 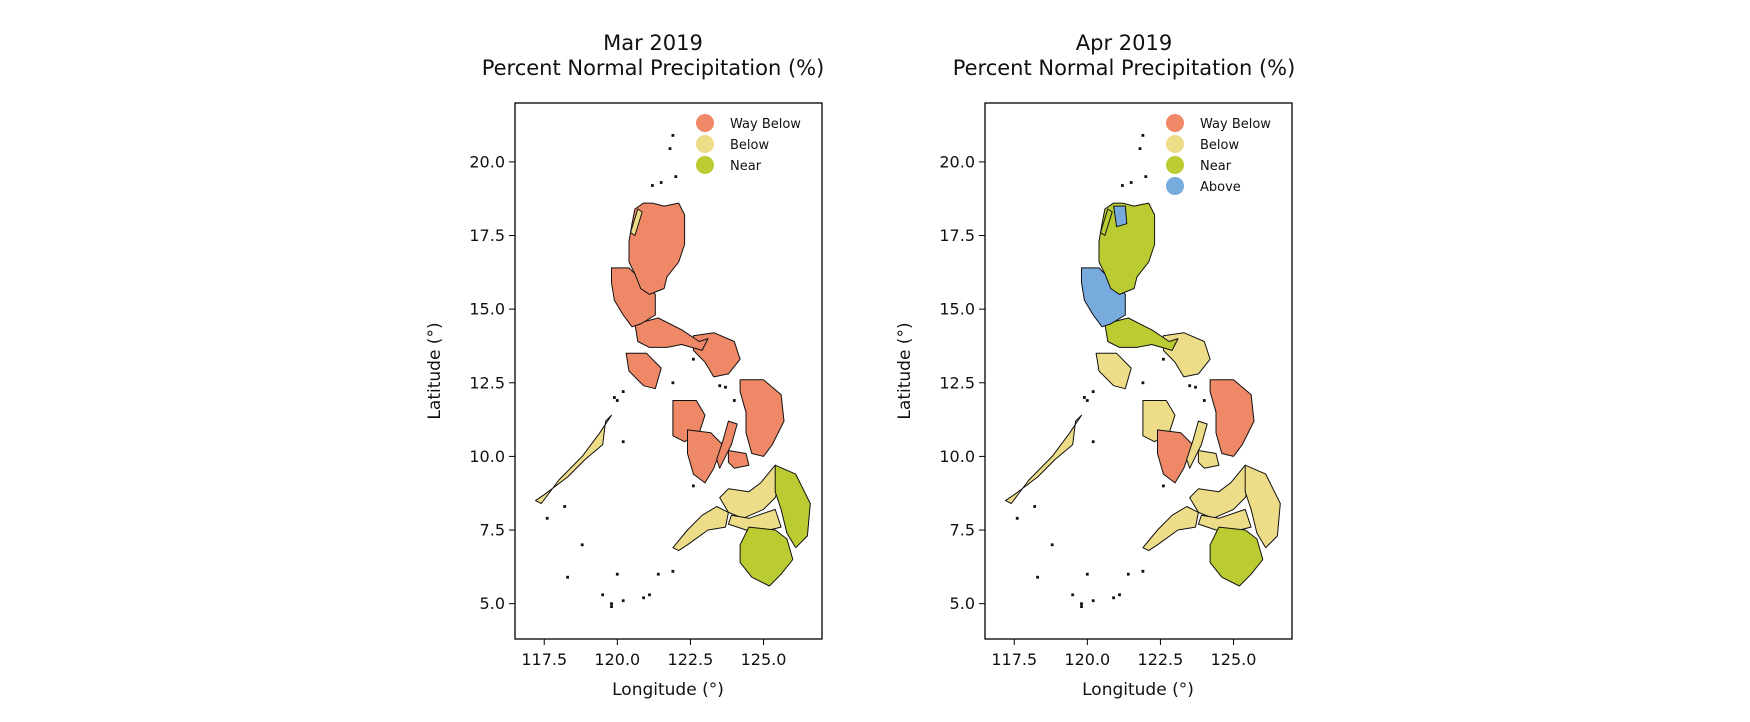 What do you see at coordinates (657, 248) in the screenshot?
I see `region-northern-luzon` at bounding box center [657, 248].